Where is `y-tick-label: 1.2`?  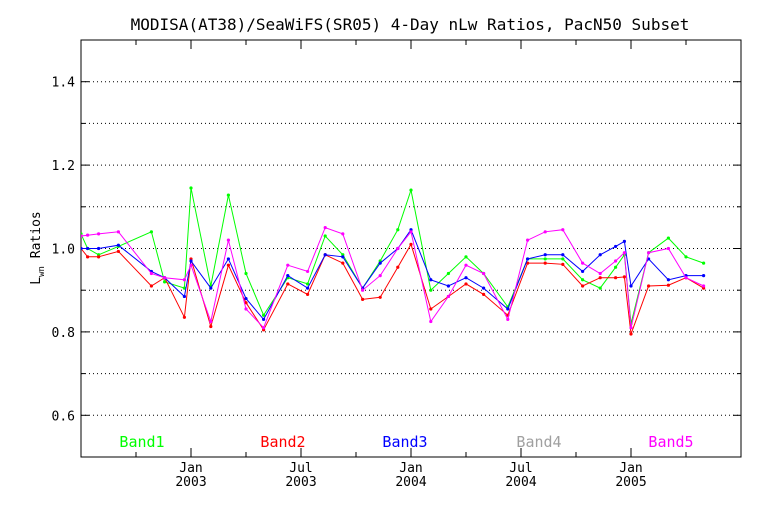
y-tick-label: 1.2 is located at coordinates (63, 166).